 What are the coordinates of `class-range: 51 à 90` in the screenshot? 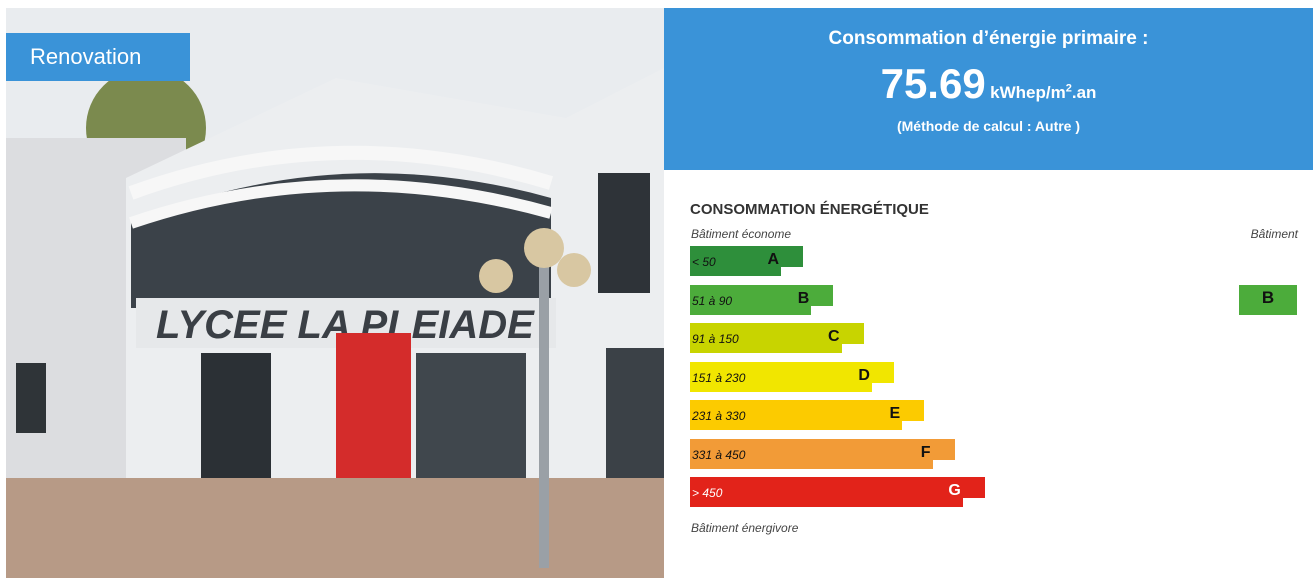 It's located at (712, 300).